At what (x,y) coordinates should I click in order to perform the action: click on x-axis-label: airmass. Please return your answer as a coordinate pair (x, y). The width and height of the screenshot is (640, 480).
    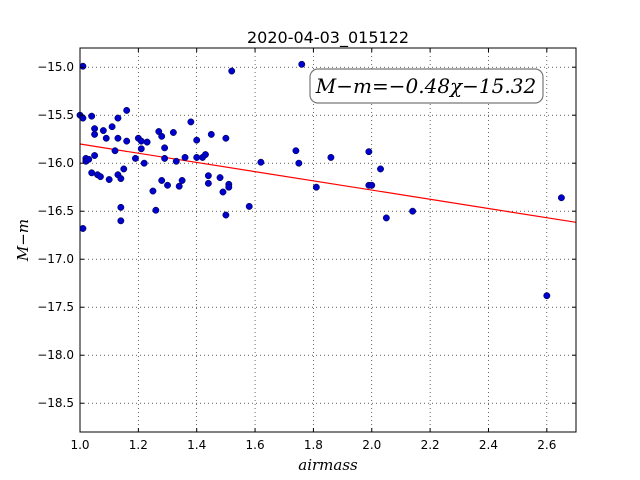
    Looking at the image, I should click on (328, 465).